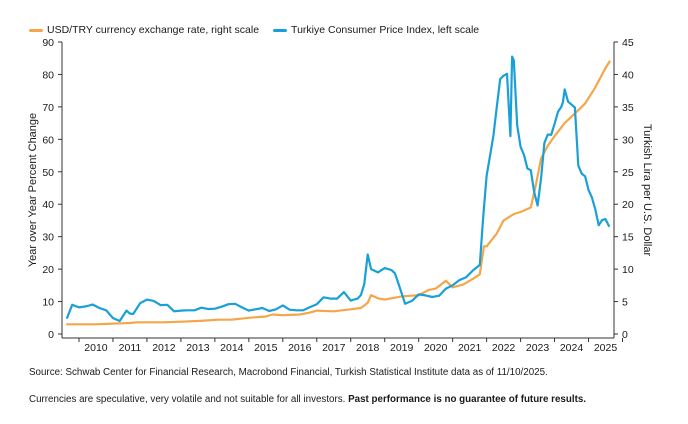  I want to click on x-tick-label: 2016, so click(300, 348).